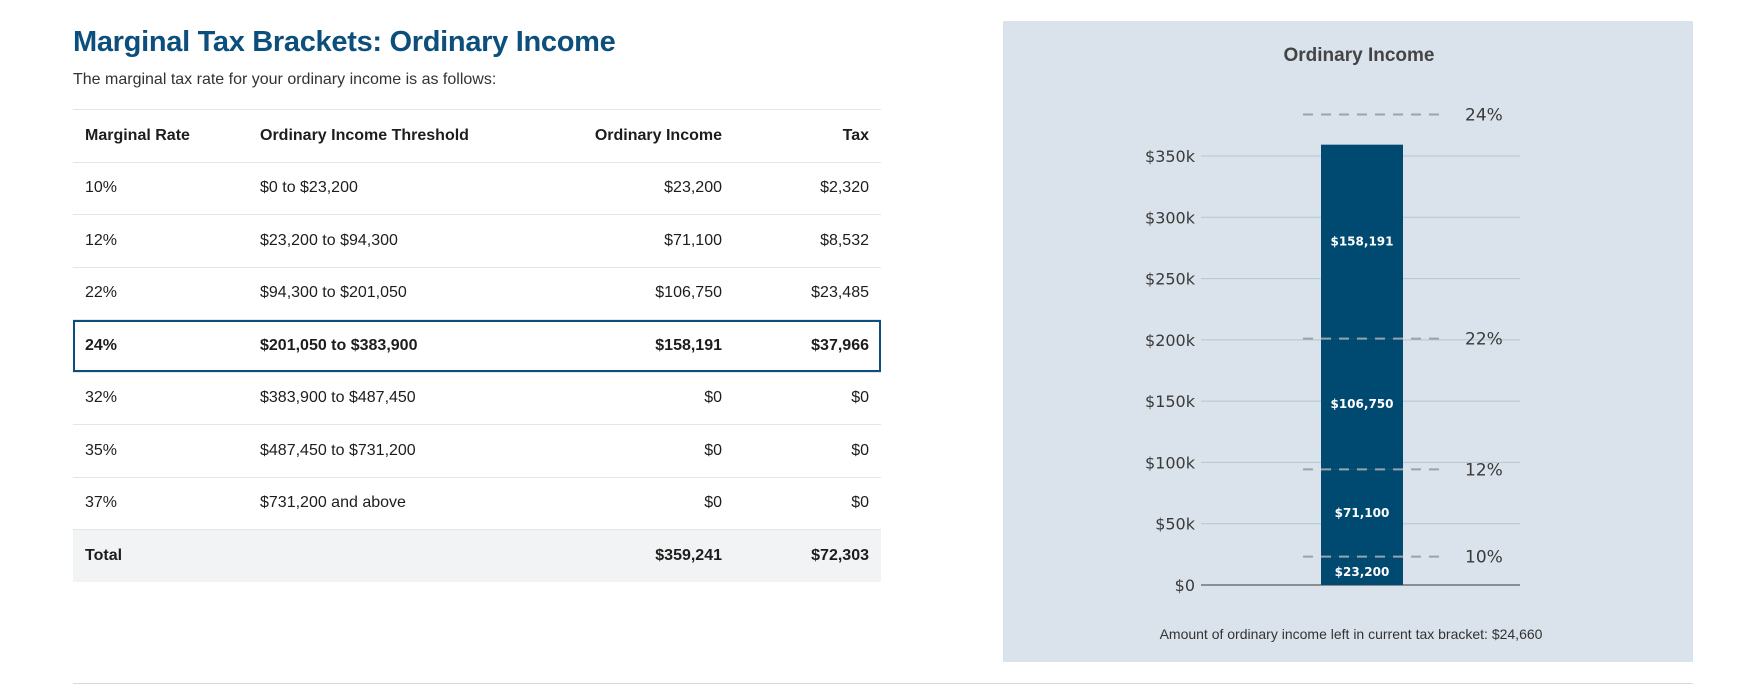 The height and width of the screenshot is (684, 1760). What do you see at coordinates (631, 555) in the screenshot?
I see `total-income: $359,241` at bounding box center [631, 555].